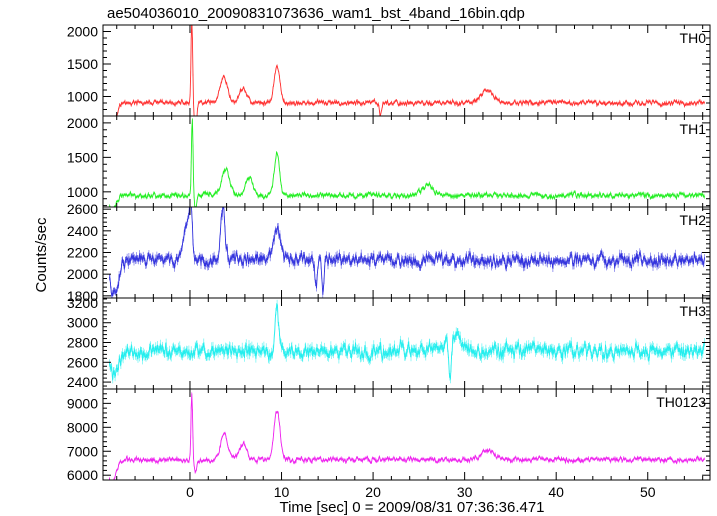  I want to click on x-tick-label: 10, so click(282, 492).